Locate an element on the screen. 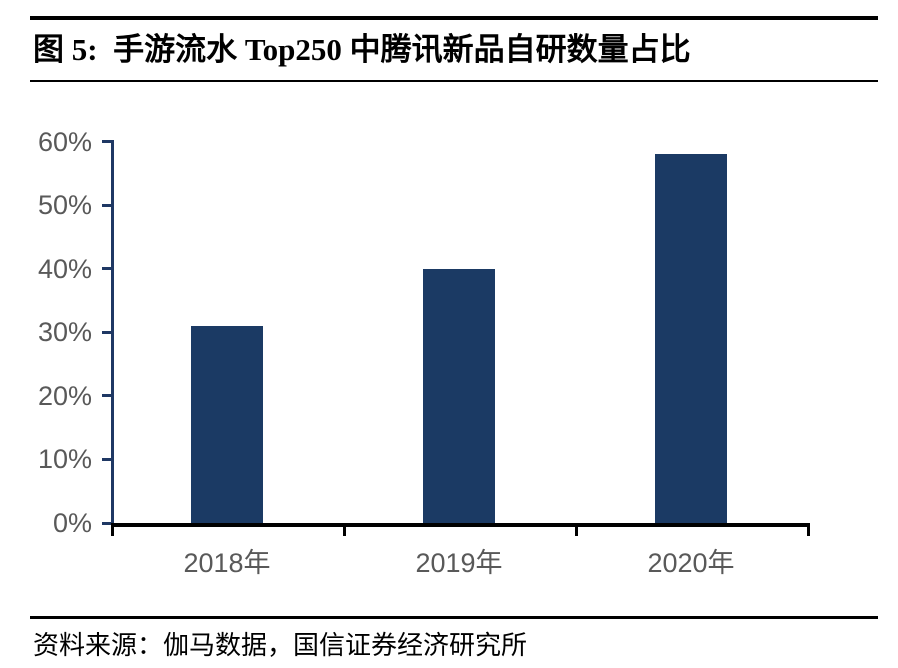 The height and width of the screenshot is (668, 898). x-axis is located at coordinates (460, 525).